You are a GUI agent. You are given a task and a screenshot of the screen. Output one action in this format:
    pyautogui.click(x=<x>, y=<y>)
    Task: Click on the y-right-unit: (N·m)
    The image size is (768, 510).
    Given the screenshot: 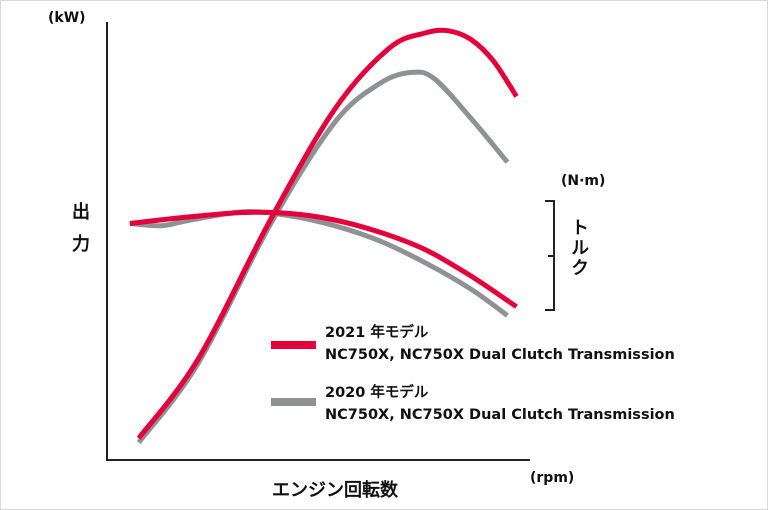 What is the action you would take?
    pyautogui.click(x=583, y=181)
    